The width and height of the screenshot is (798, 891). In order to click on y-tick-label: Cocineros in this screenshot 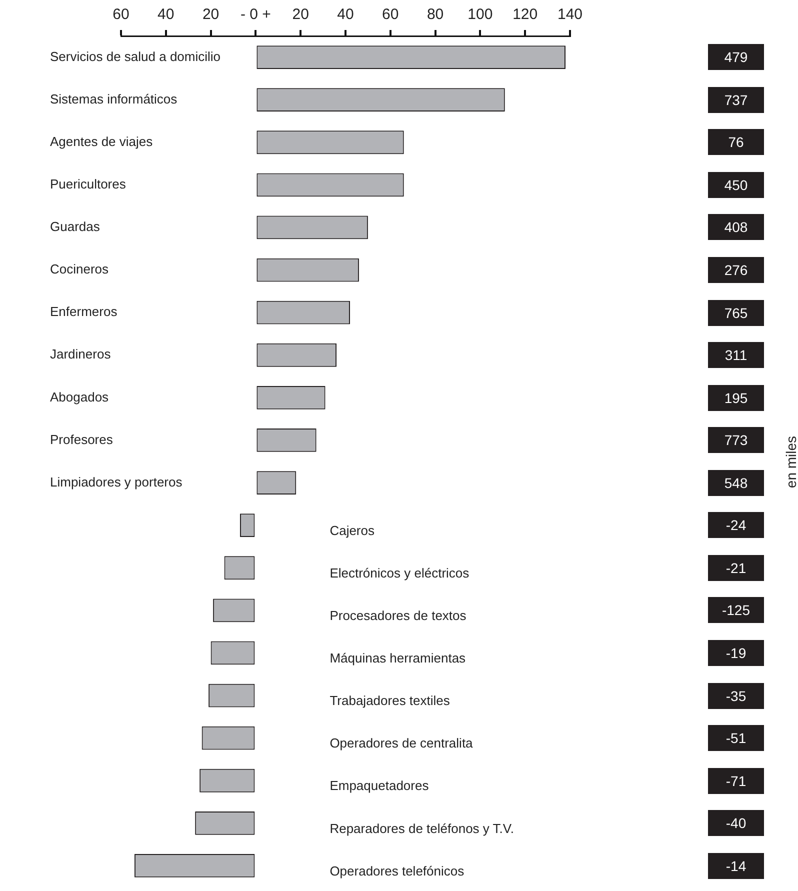, I will do `click(80, 269)`.